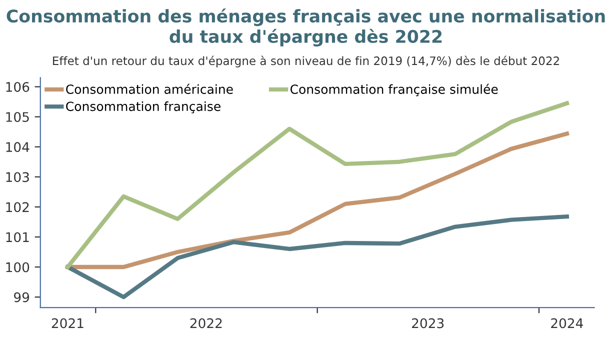 Image resolution: width=612 pixels, height=338 pixels. I want to click on legend-label: Consommation française, so click(143, 107).